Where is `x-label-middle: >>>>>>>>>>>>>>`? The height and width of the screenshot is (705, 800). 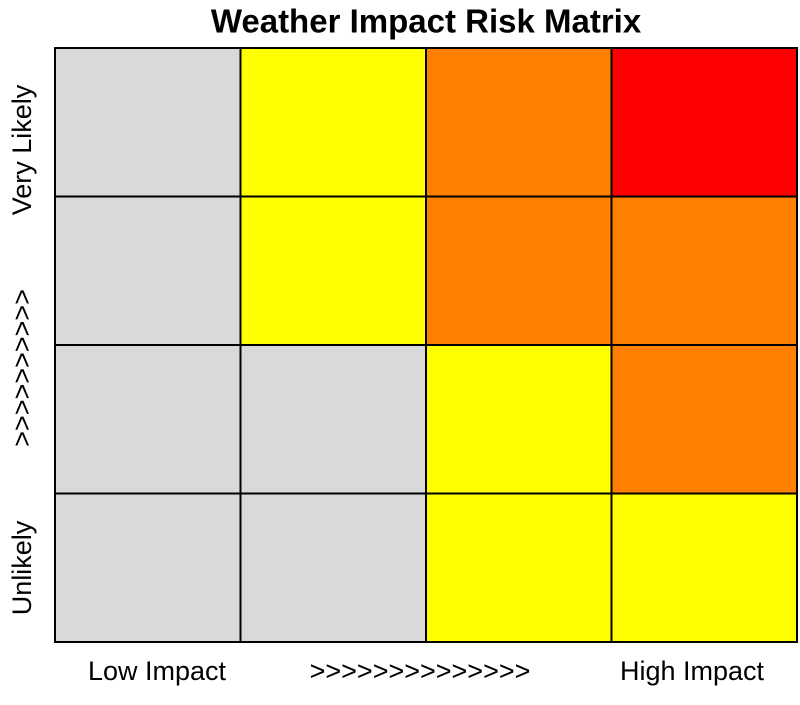 x-label-middle: >>>>>>>>>>>>>> is located at coordinates (420, 671).